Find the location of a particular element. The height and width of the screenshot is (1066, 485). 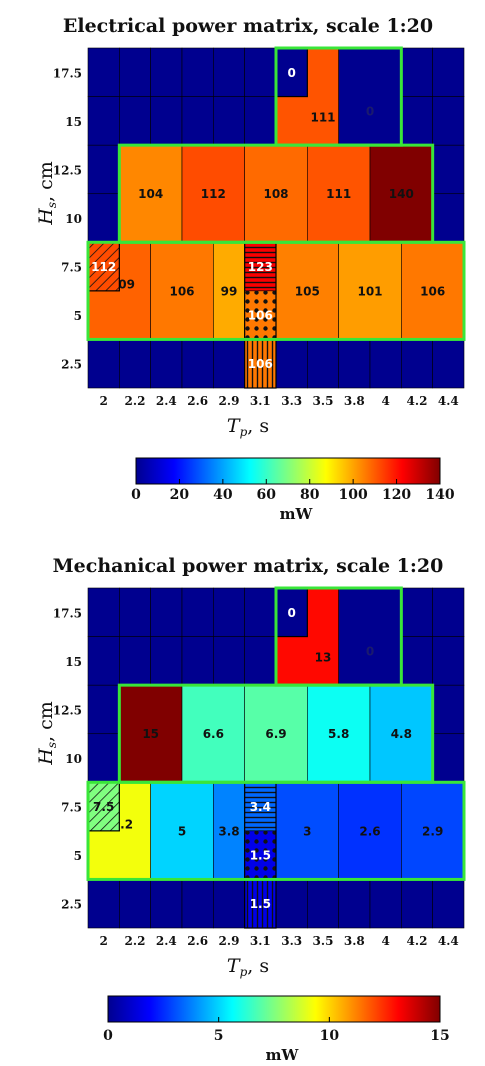

chart-title: Electrical power matrix, scale 1:20 is located at coordinates (248, 26).